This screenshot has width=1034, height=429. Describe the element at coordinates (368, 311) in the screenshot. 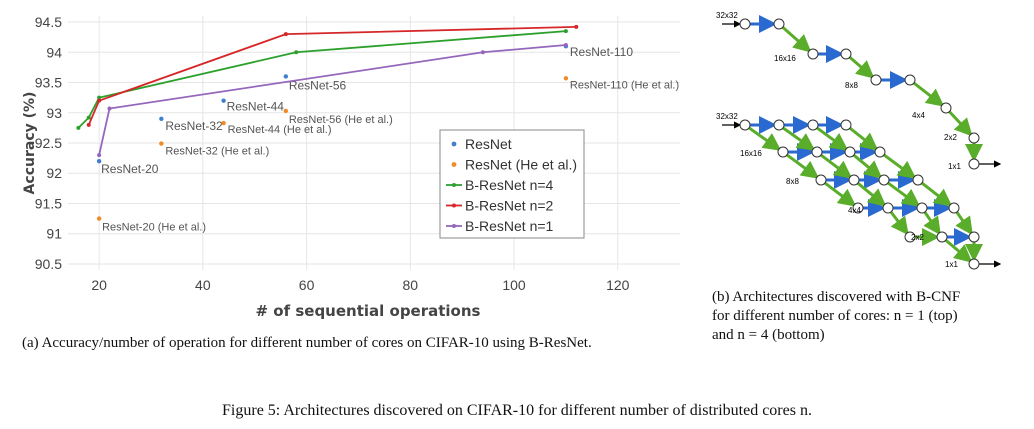

I see `x-axis-title: # of sequential operations` at that location.